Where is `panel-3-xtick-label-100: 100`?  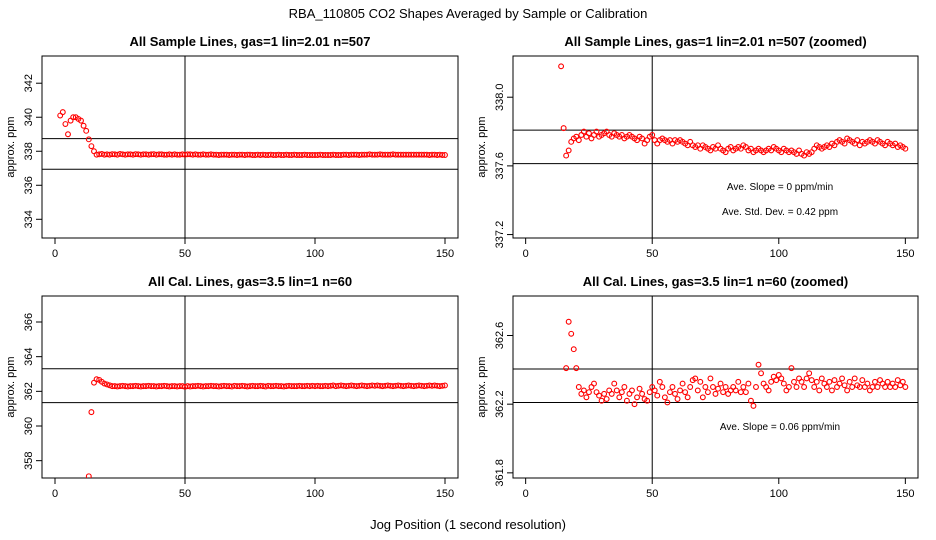
panel-3-xtick-label-100: 100 is located at coordinates (315, 494).